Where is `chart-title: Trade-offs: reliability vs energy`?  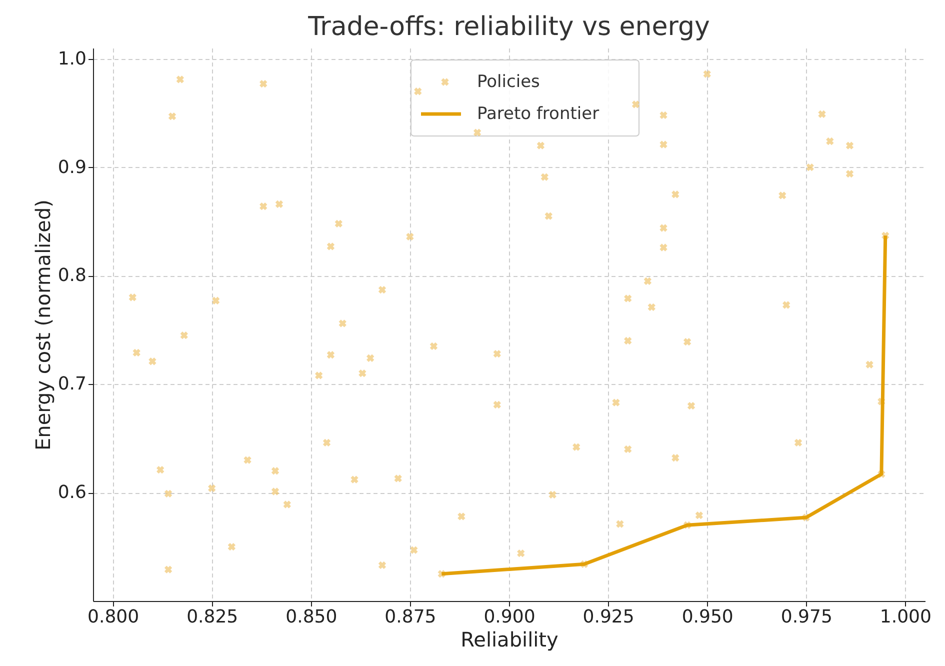
chart-title: Trade-offs: reliability vs energy is located at coordinates (508, 27).